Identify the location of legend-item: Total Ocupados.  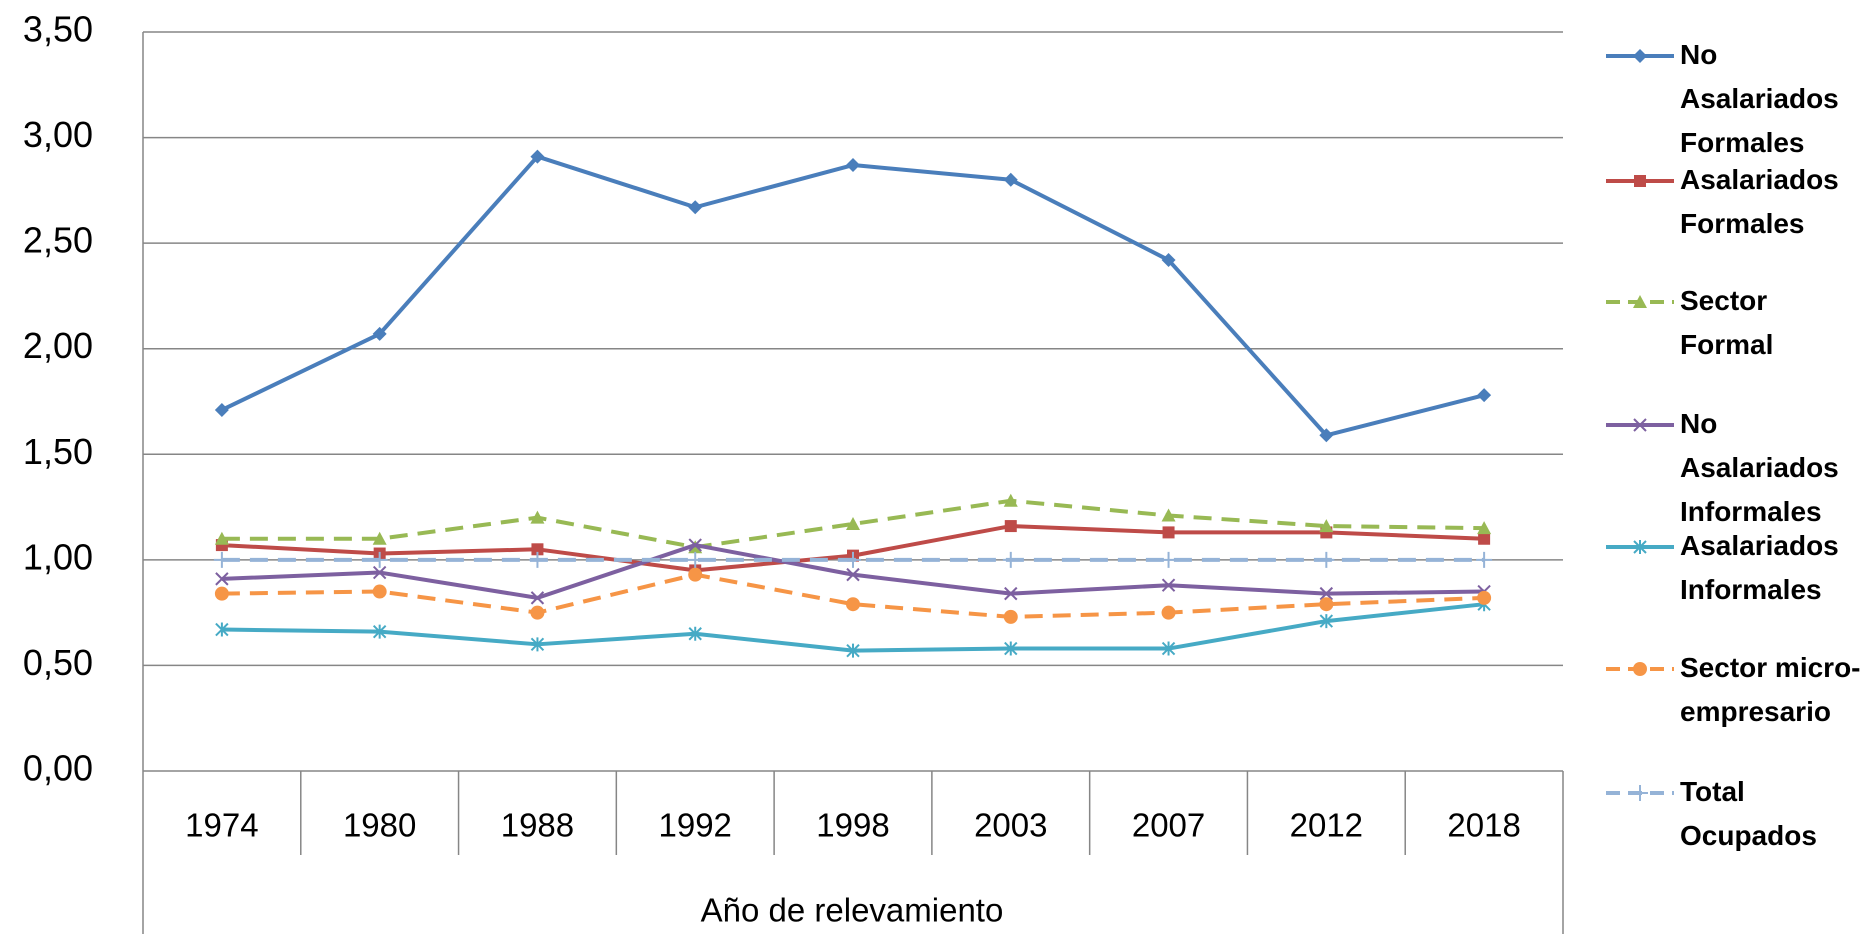
(1733, 815).